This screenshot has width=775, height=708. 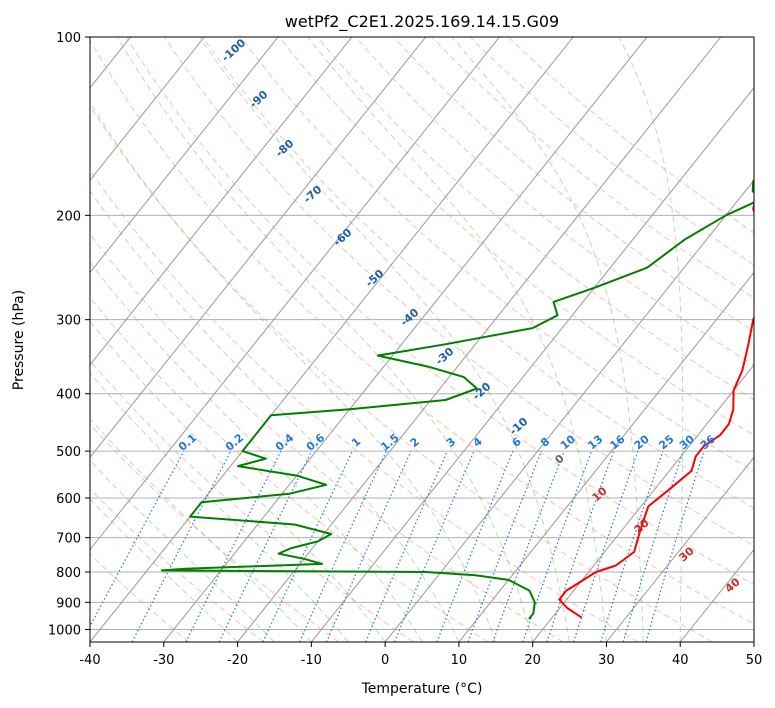 What do you see at coordinates (532, 660) in the screenshot?
I see `x-tick-label: 20` at bounding box center [532, 660].